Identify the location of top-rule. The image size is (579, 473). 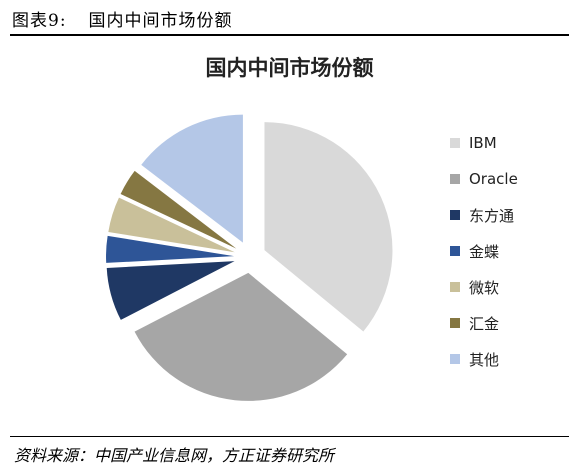
(289, 35).